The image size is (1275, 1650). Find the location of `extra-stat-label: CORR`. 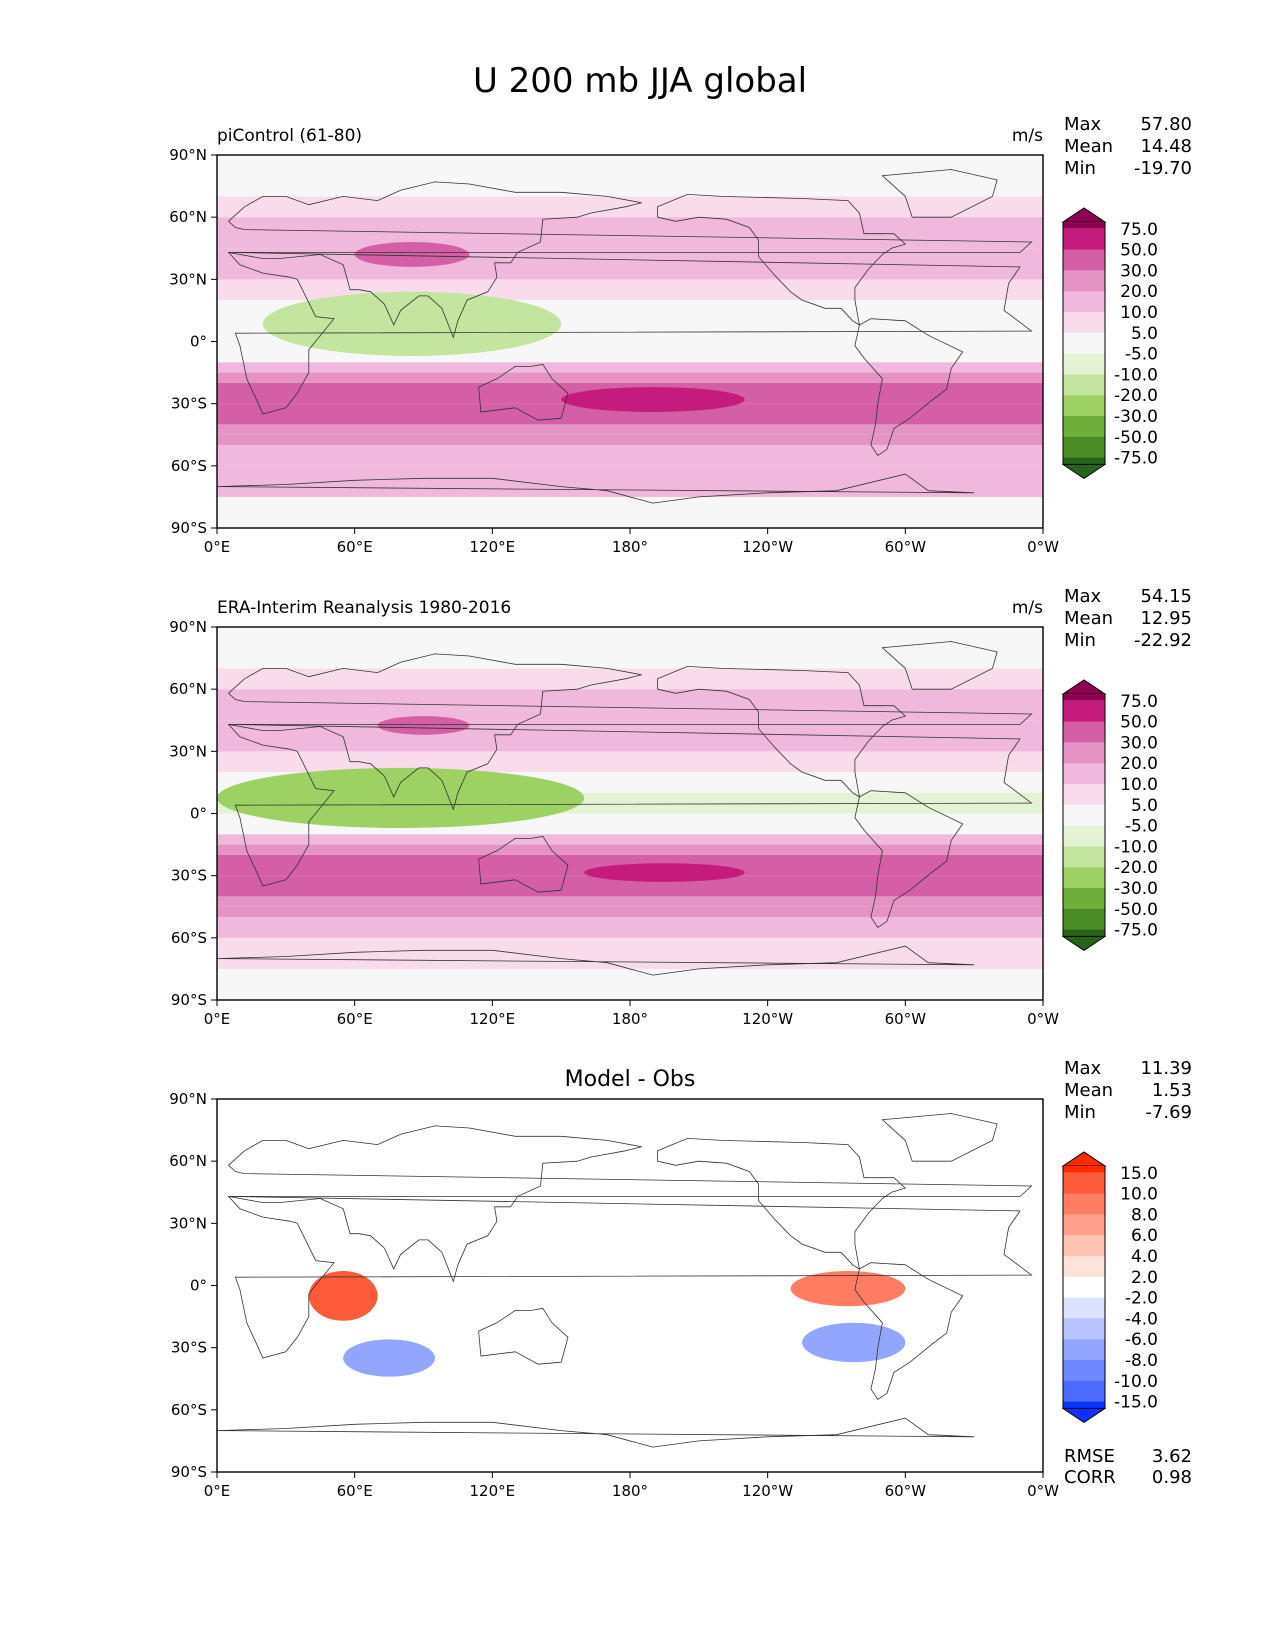

extra-stat-label: CORR is located at coordinates (1090, 1477).